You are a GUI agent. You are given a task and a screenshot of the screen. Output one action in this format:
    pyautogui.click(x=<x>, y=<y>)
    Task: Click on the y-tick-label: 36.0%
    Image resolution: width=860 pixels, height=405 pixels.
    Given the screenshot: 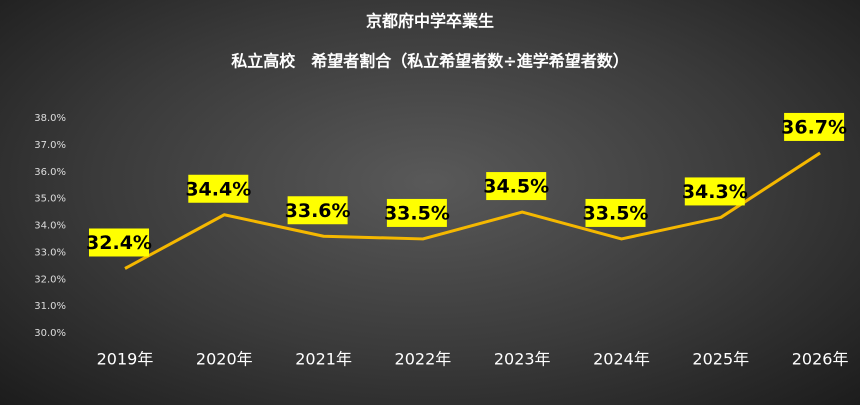 What is the action you would take?
    pyautogui.click(x=50, y=172)
    